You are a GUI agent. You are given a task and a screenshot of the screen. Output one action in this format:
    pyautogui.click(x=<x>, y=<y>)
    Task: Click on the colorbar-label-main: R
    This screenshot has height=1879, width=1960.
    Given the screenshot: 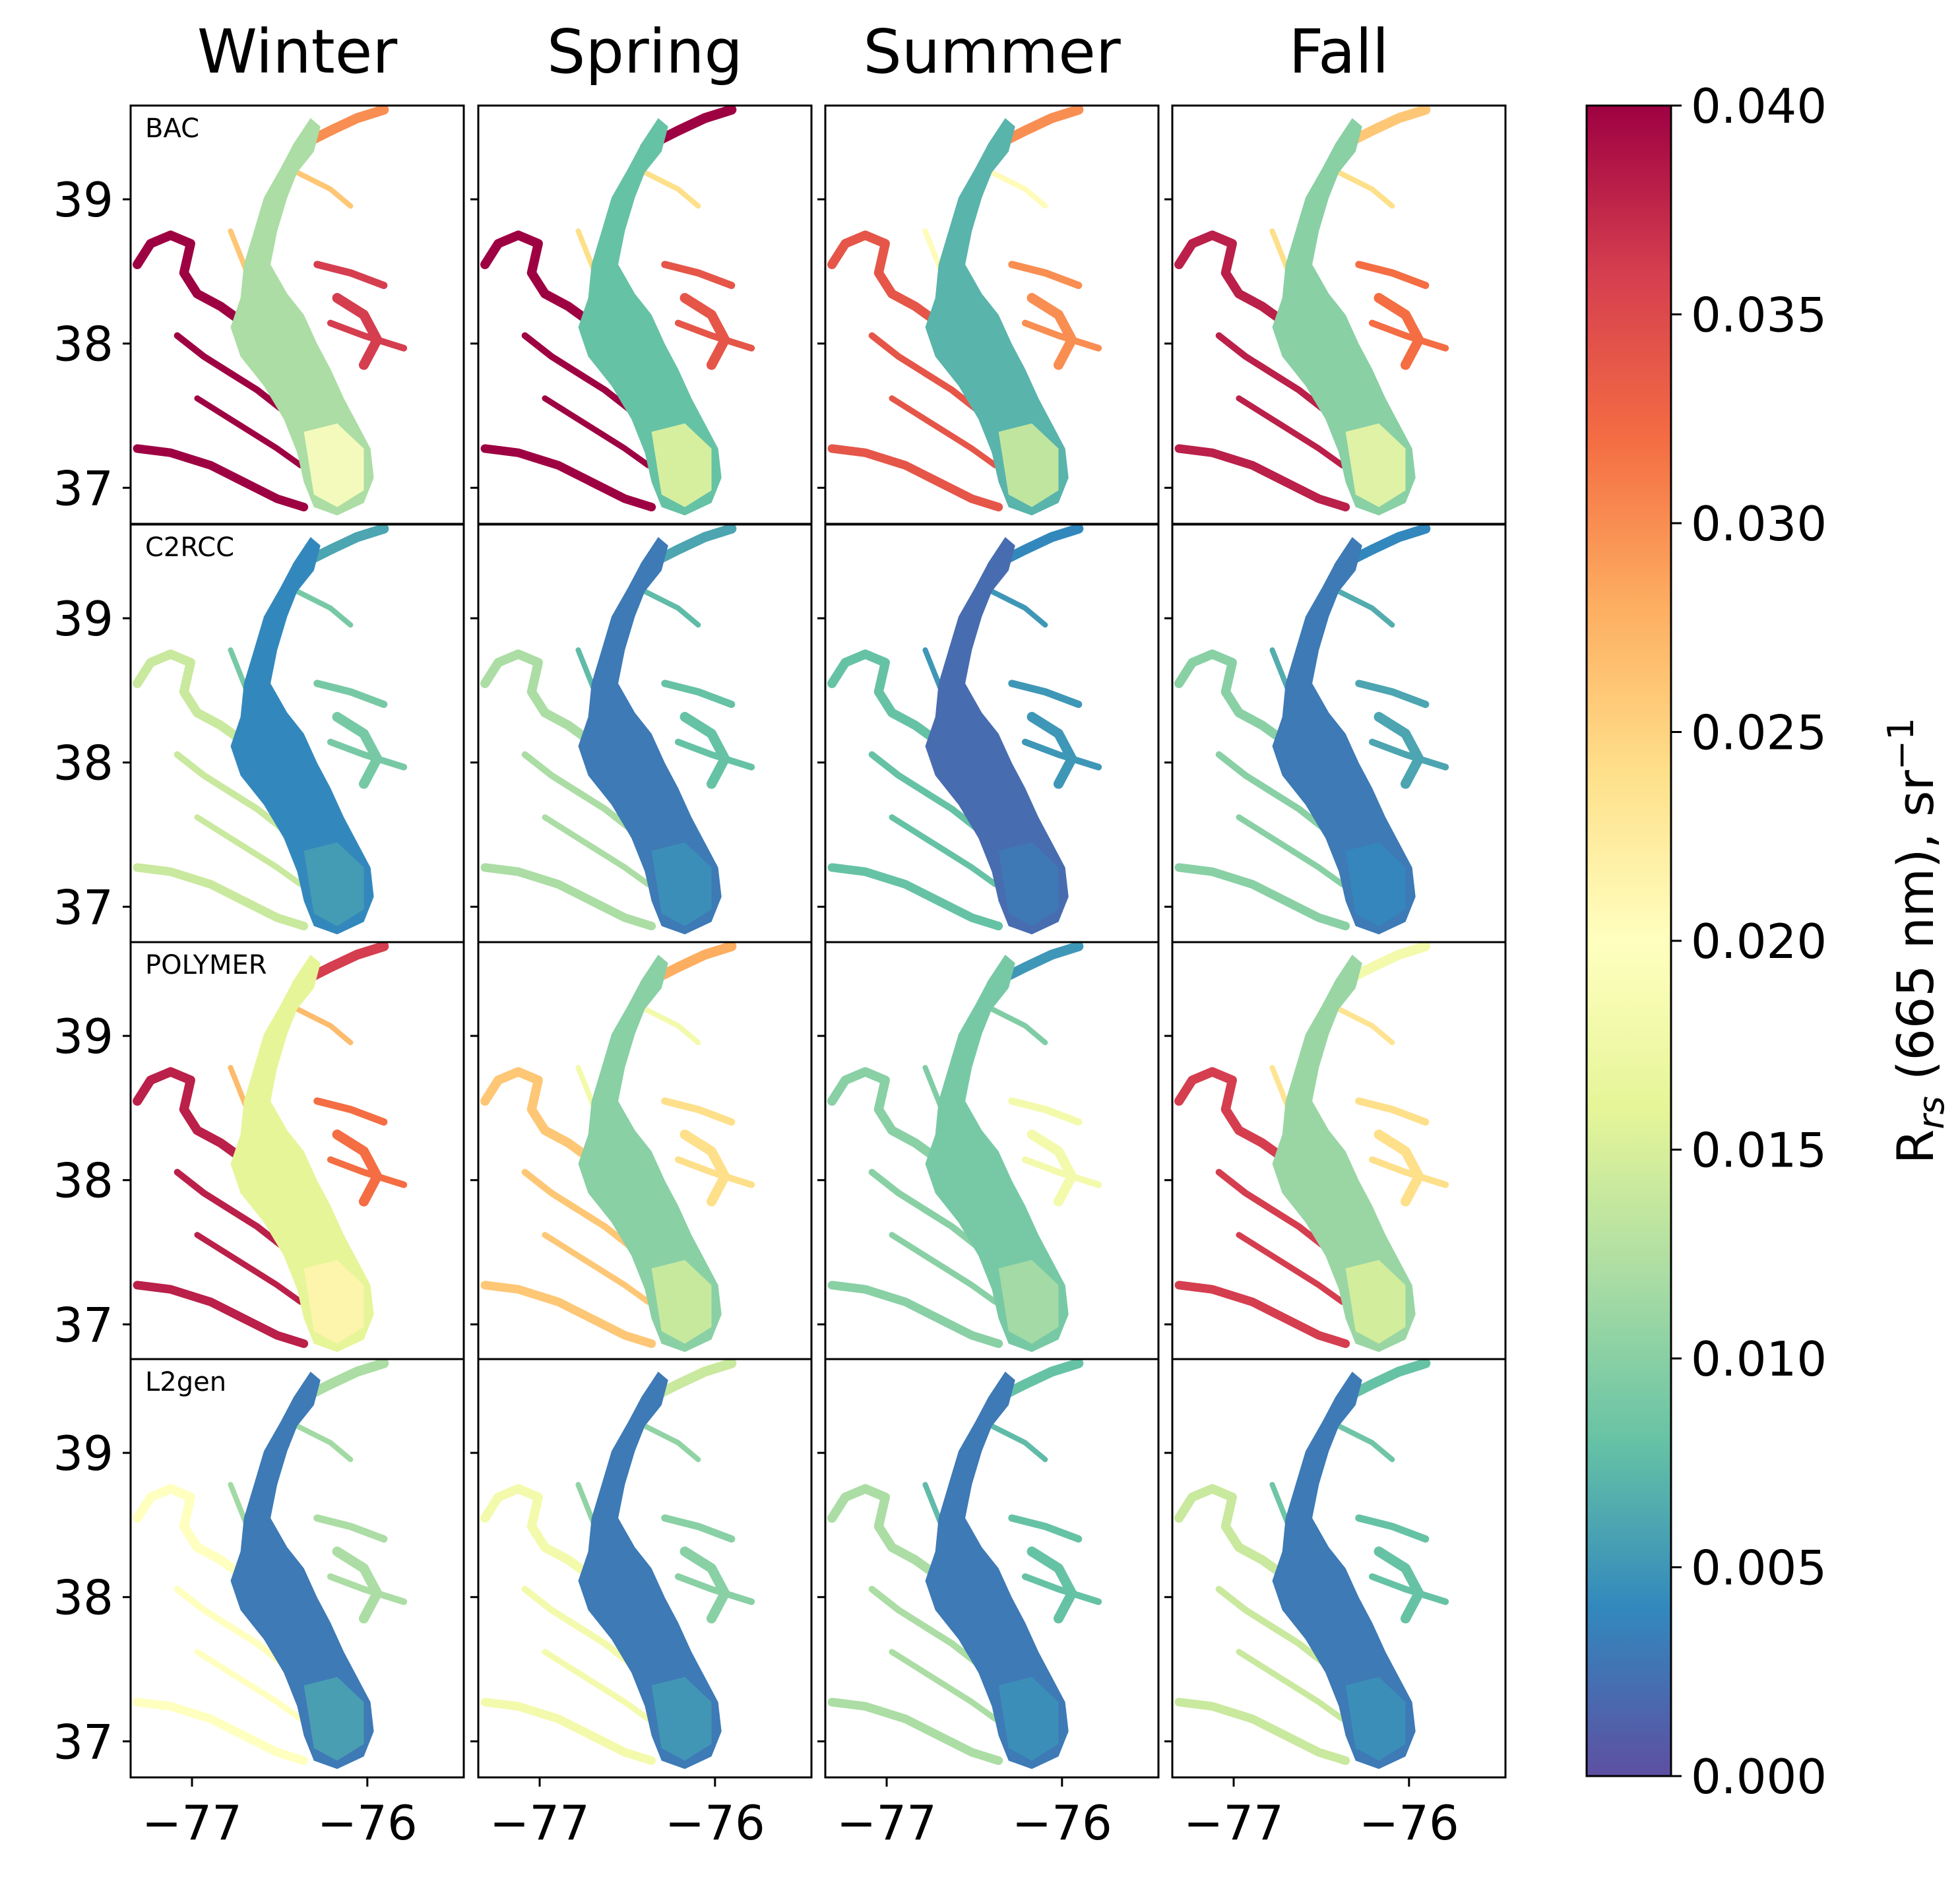 What is the action you would take?
    pyautogui.click(x=1915, y=1147)
    